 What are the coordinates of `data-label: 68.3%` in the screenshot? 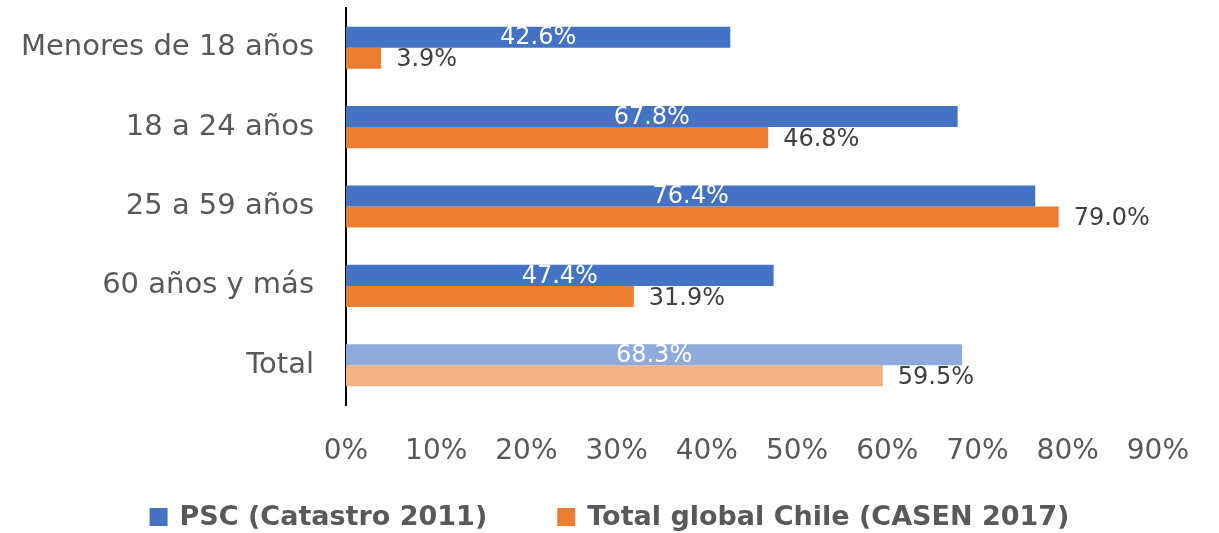 It's located at (654, 354).